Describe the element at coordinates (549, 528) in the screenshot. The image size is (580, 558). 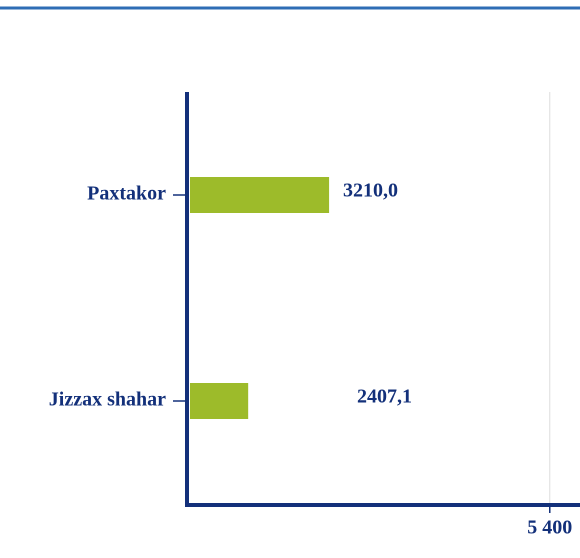
I see `x-tick-label: 5 400` at that location.